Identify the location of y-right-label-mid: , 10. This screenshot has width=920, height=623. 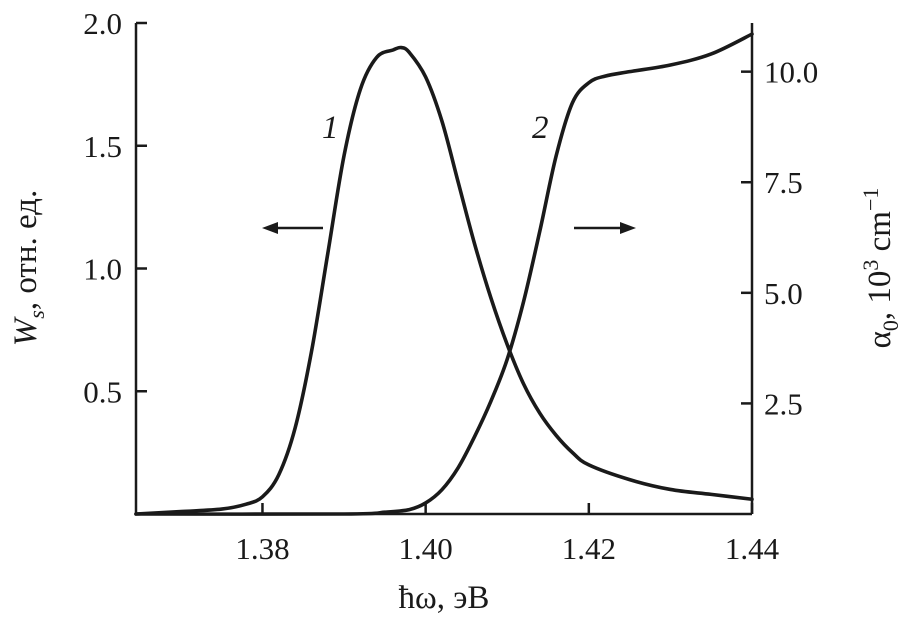
(880, 296).